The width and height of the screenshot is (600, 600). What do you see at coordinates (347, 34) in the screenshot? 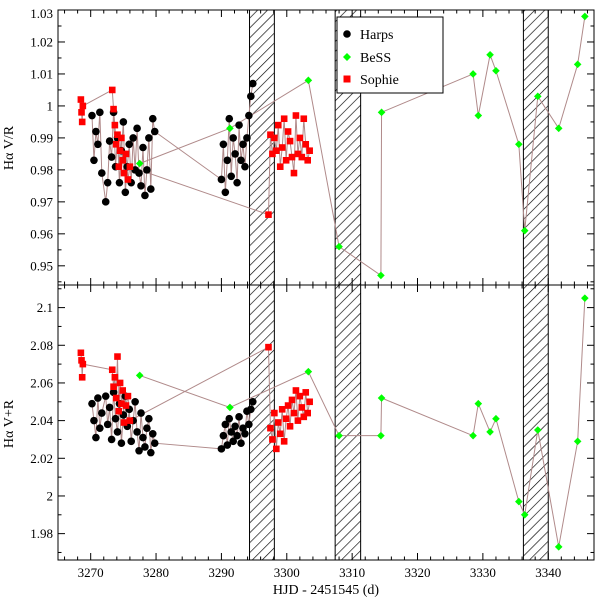
I see `legend-marker-harps` at bounding box center [347, 34].